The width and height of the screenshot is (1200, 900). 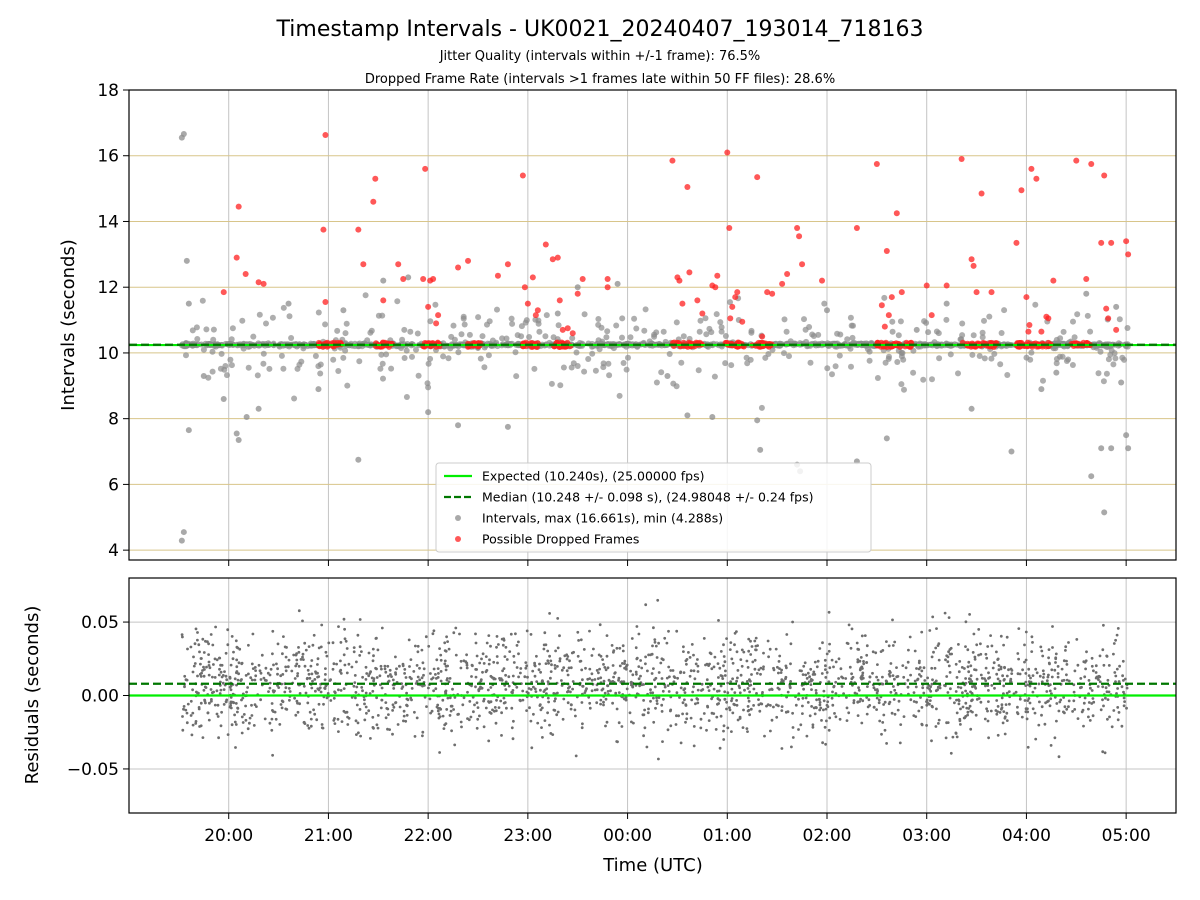 I want to click on intervals-y-tick-label: 10, so click(x=108, y=354).